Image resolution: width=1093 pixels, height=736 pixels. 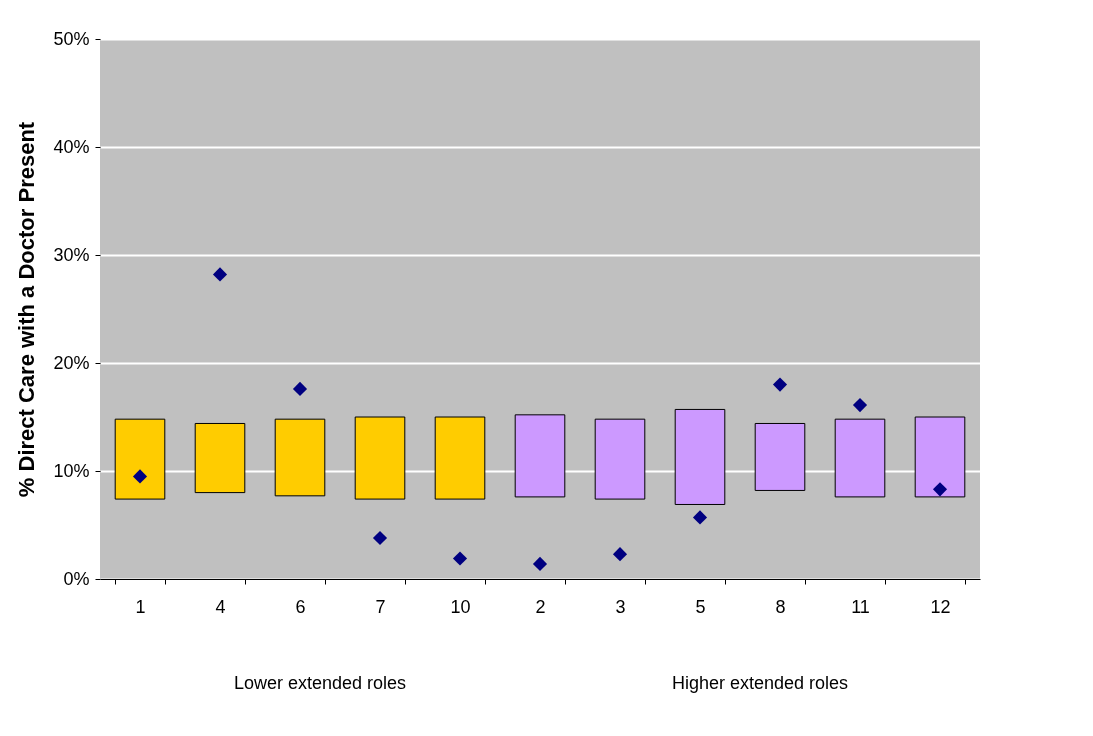 What do you see at coordinates (71, 254) in the screenshot?
I see `y-tick-label: 30%` at bounding box center [71, 254].